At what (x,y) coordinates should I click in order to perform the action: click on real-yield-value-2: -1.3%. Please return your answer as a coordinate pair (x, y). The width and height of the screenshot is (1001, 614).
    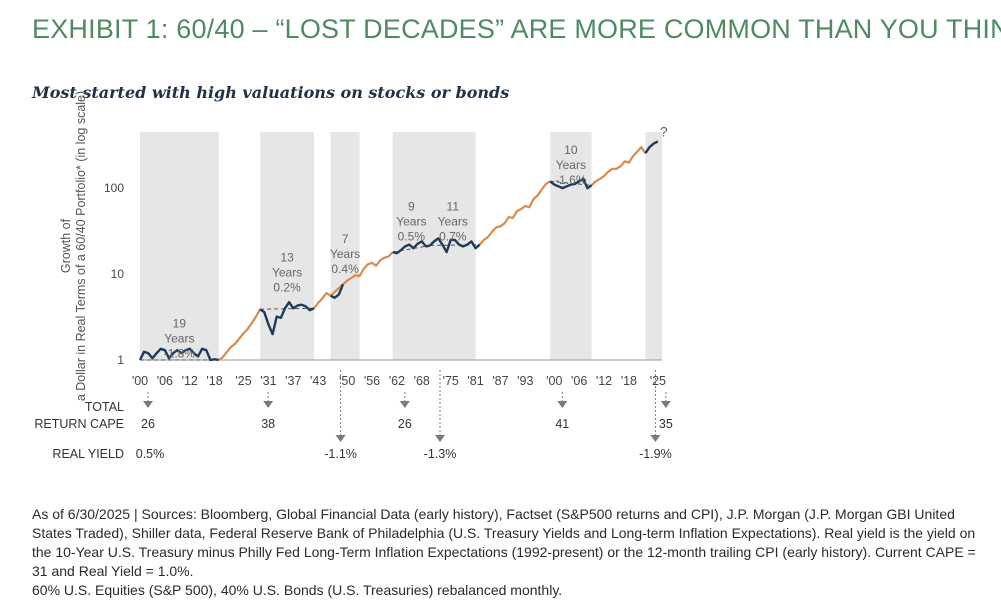
    Looking at the image, I should click on (440, 454).